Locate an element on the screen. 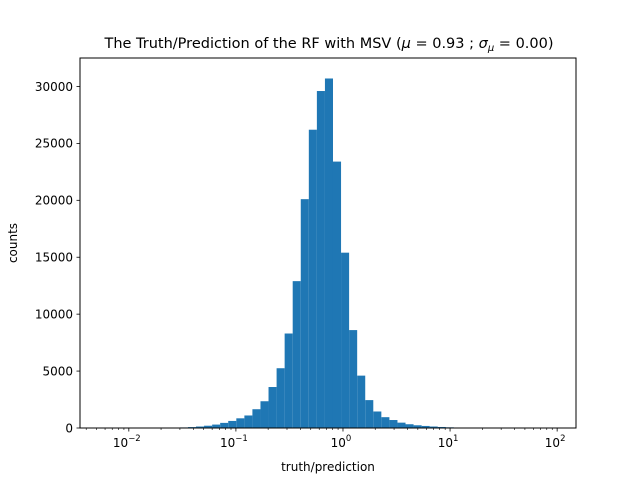  x-axis-label: truth/prediction is located at coordinates (328, 467).